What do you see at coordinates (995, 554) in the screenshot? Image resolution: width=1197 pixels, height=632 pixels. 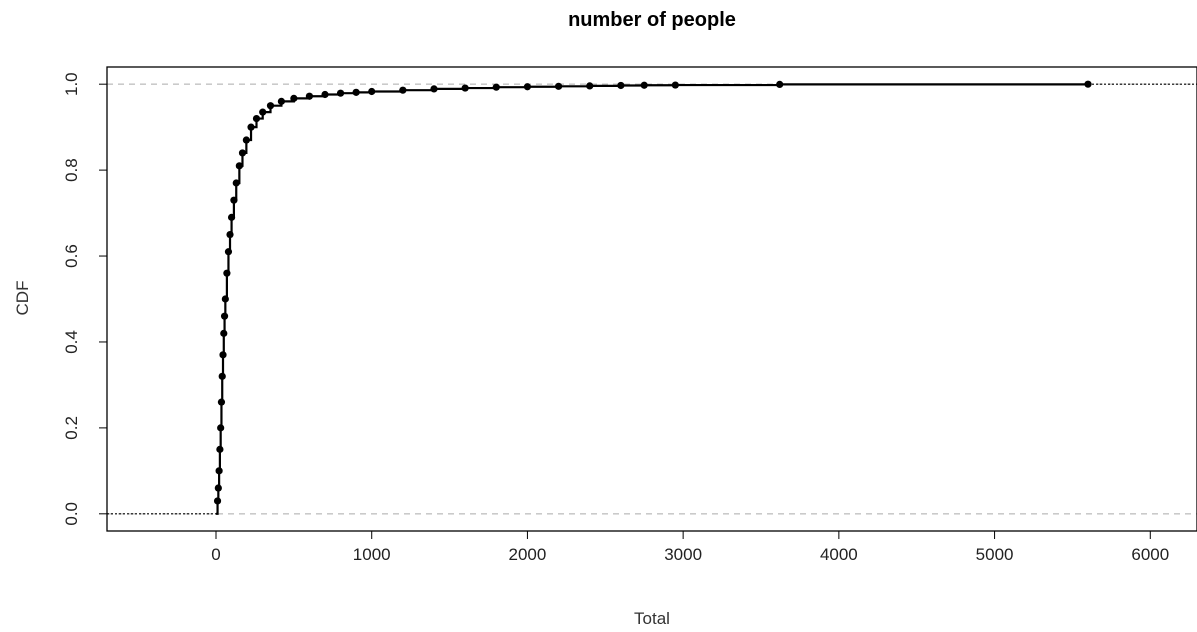 I see `x-tick-label: 5000` at bounding box center [995, 554].